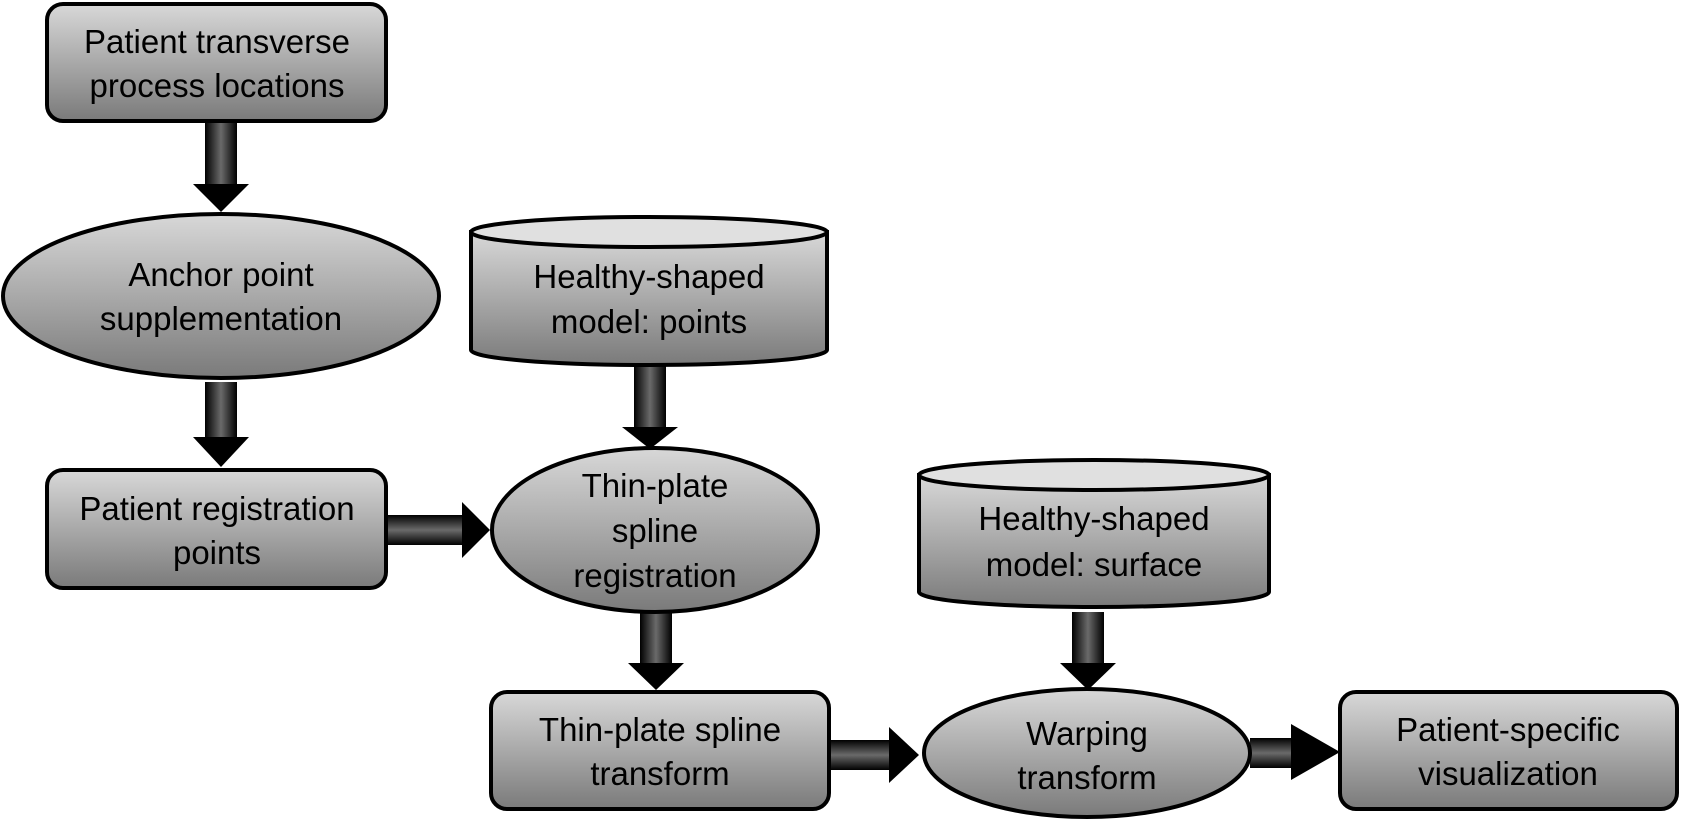 This screenshot has width=1681, height=822. What do you see at coordinates (216, 508) in the screenshot?
I see `node-text-line-1: Patient registration` at bounding box center [216, 508].